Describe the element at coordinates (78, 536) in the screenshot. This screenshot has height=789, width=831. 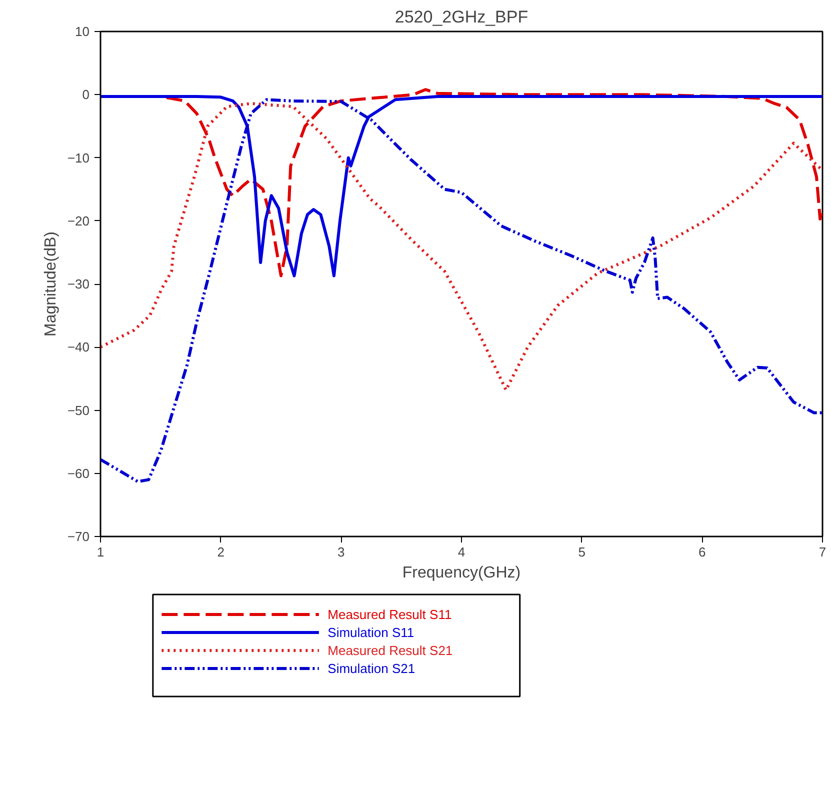
I see `y-tick-label: −70` at that location.